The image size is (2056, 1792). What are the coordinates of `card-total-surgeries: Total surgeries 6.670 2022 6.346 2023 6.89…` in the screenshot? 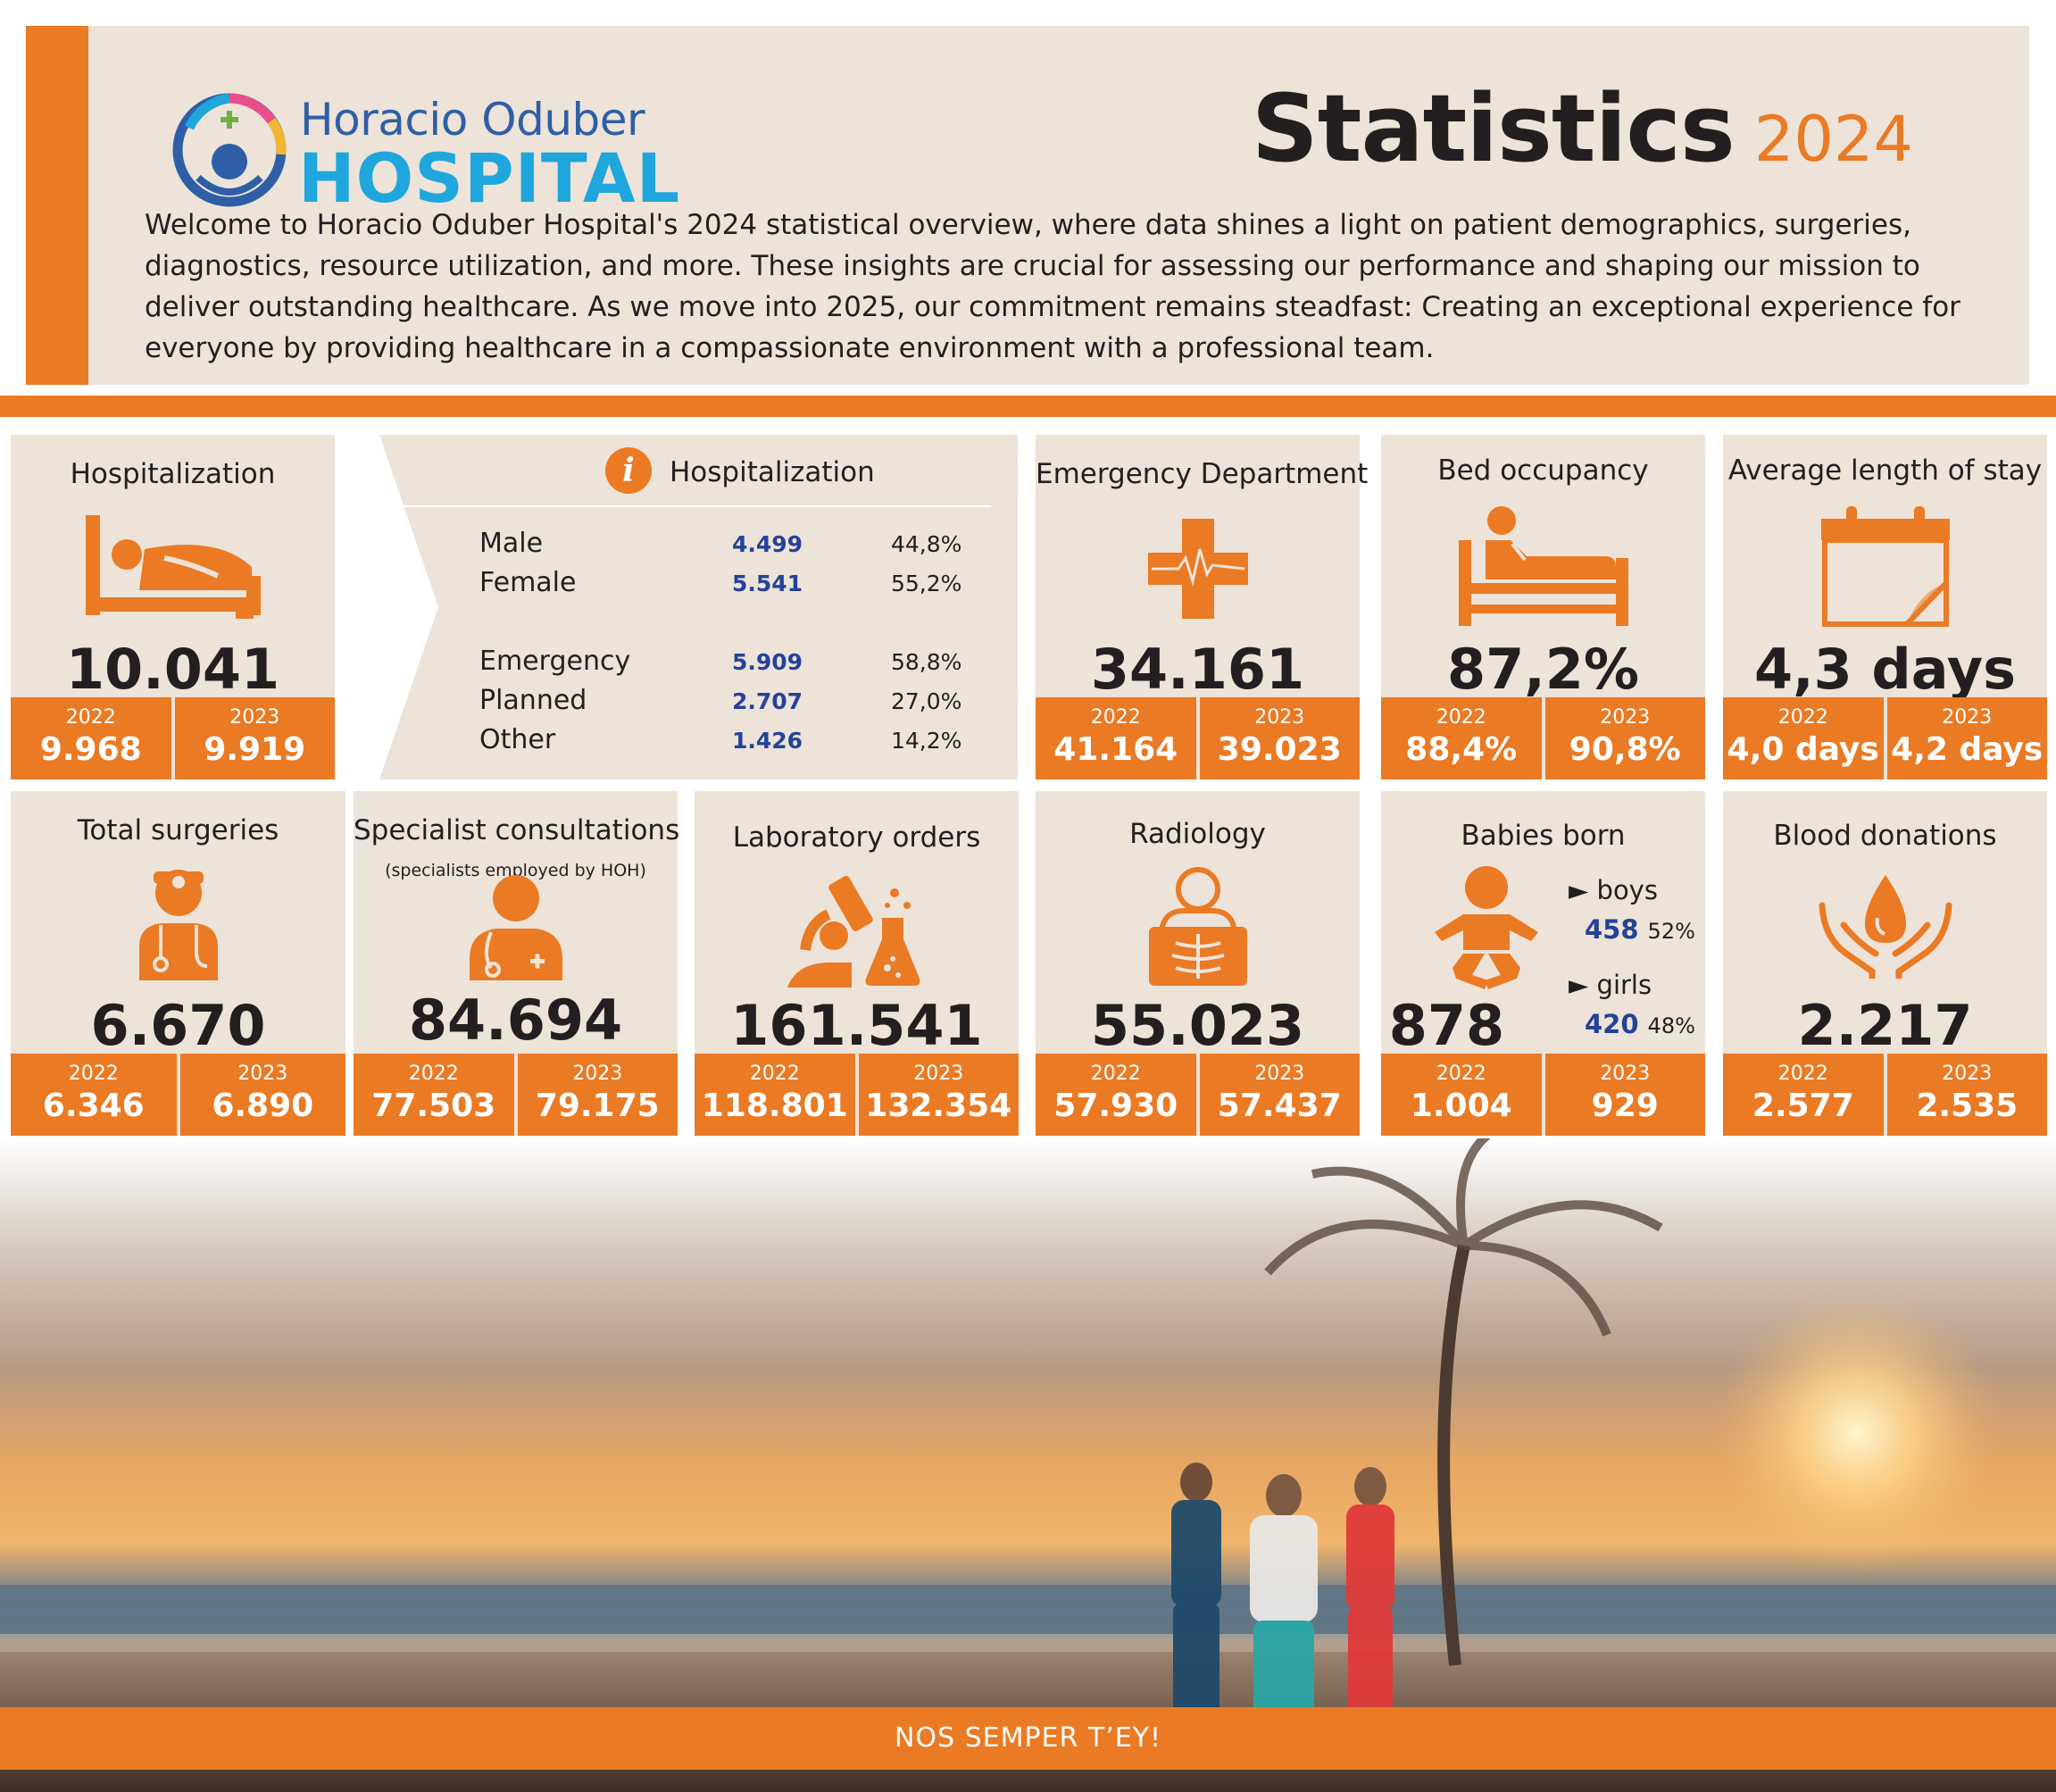 It's located at (178, 964).